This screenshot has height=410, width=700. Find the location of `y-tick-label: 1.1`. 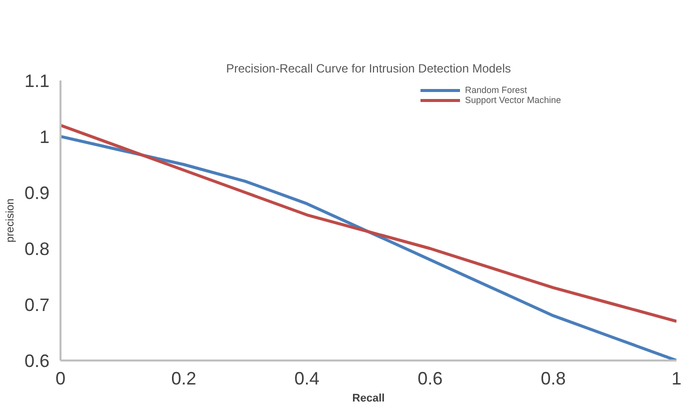

y-tick-label: 1.1 is located at coordinates (37, 81).